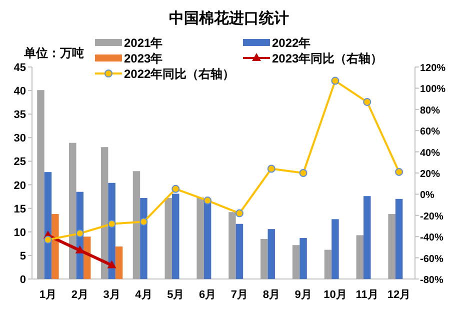  What do you see at coordinates (430, 110) in the screenshot?
I see `y2-tick-label: 80%` at bounding box center [430, 110].